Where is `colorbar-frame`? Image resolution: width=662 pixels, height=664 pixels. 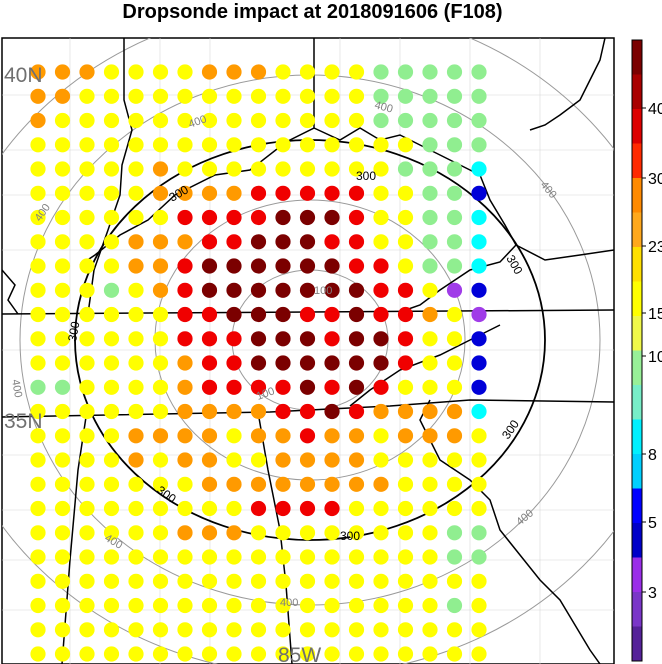
colorbar-frame is located at coordinates (637, 350).